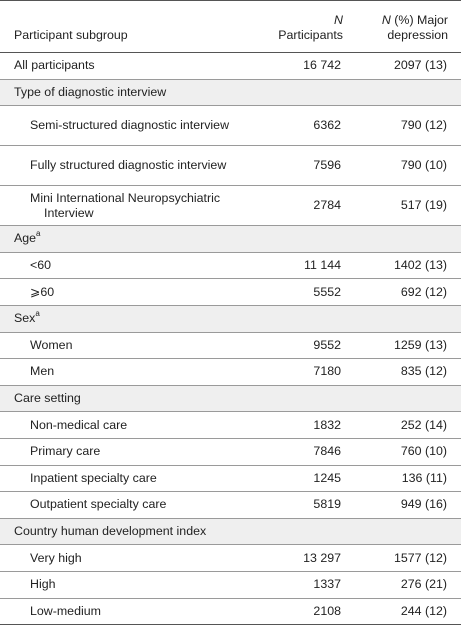 Image resolution: width=461 pixels, height=633 pixels. Describe the element at coordinates (129, 612) in the screenshot. I see `row-label: Low-medium` at that location.